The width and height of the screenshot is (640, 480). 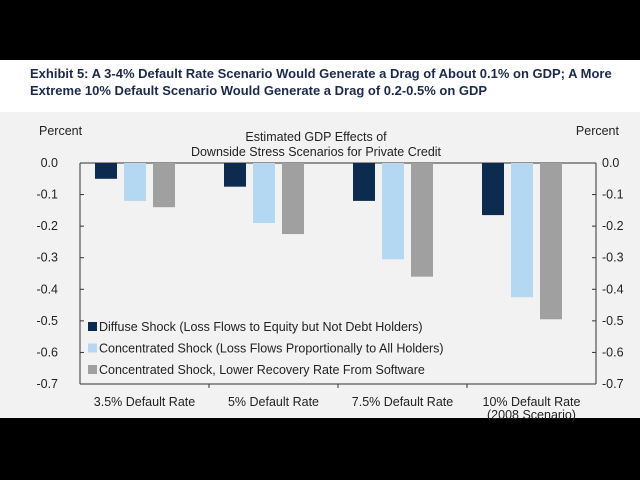 I want to click on x-category-label: (2008 Scenario), so click(x=531, y=415).